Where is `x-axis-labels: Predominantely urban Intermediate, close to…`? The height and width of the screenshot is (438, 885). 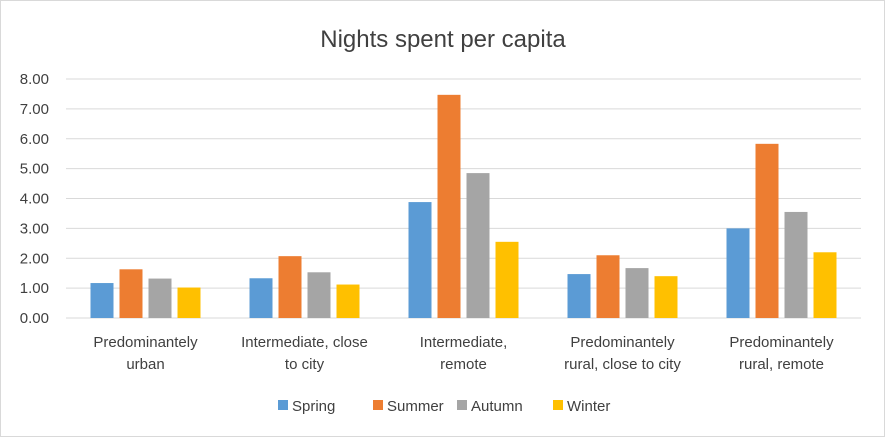 x-axis-labels: Predominantely urban Intermediate, close to… is located at coordinates (463, 353).